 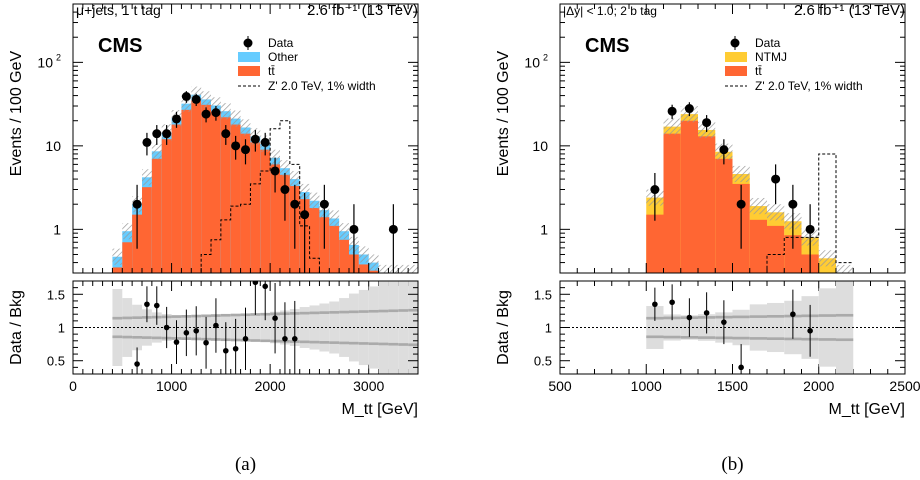 I want to click on ratio-y-tick-label: 1, so click(x=548, y=328).